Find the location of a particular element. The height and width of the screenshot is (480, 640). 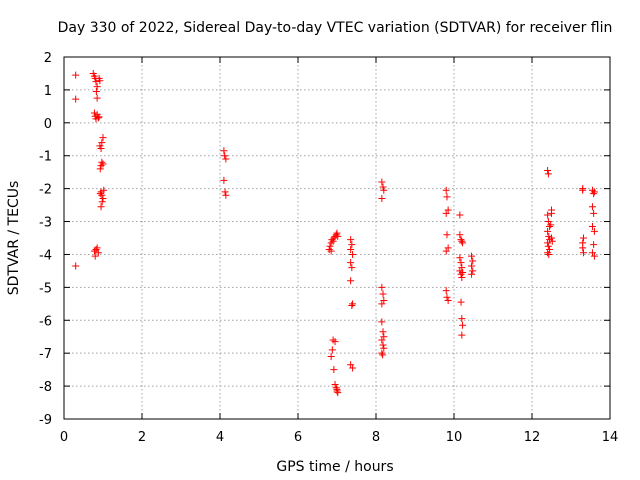

y-tick-label: -1 is located at coordinates (45, 157).